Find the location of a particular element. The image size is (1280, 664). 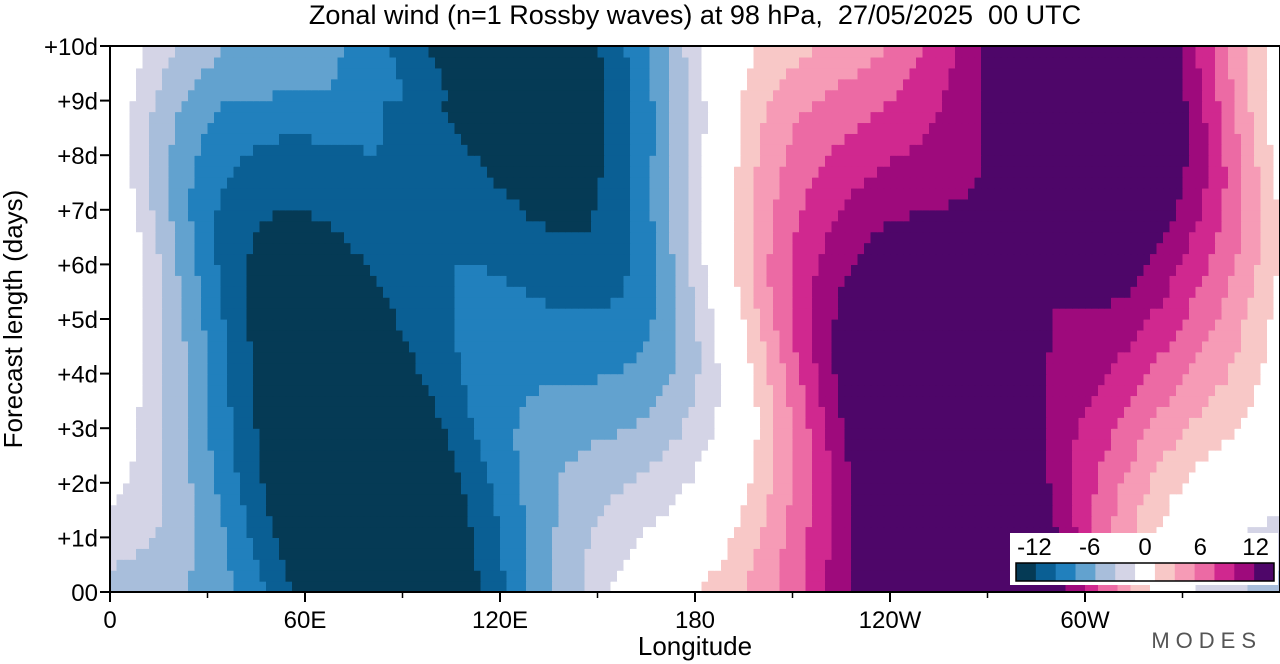

x-tick-label: 0 is located at coordinates (109, 620).